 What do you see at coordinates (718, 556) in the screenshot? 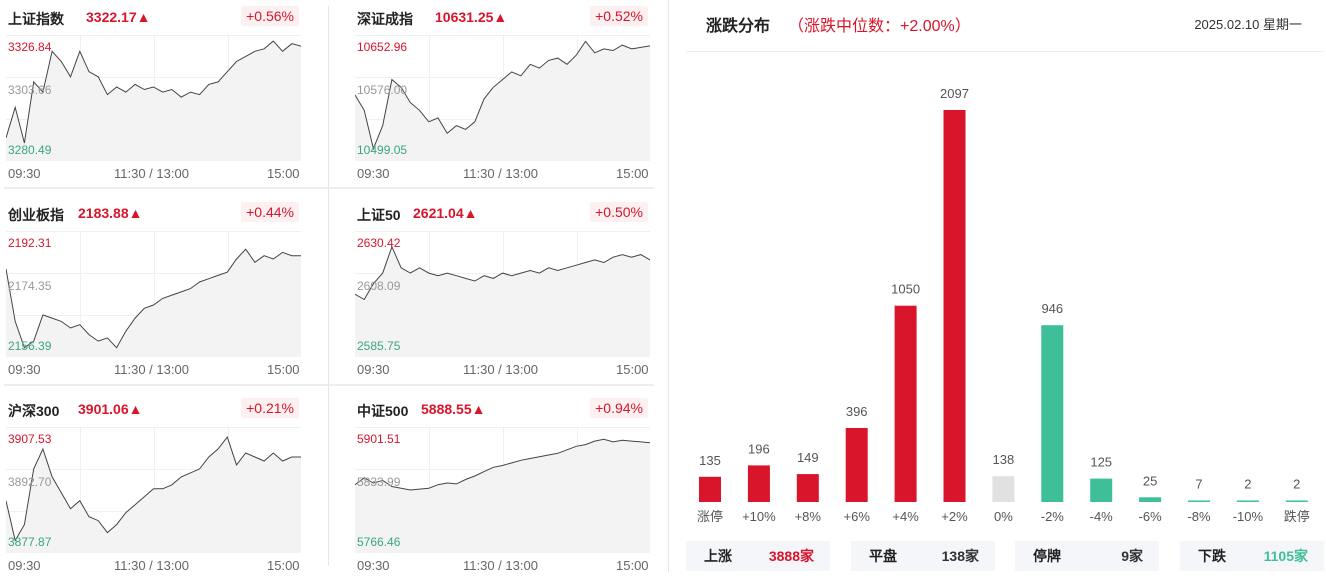
I see `summary-label: 上涨` at bounding box center [718, 556].